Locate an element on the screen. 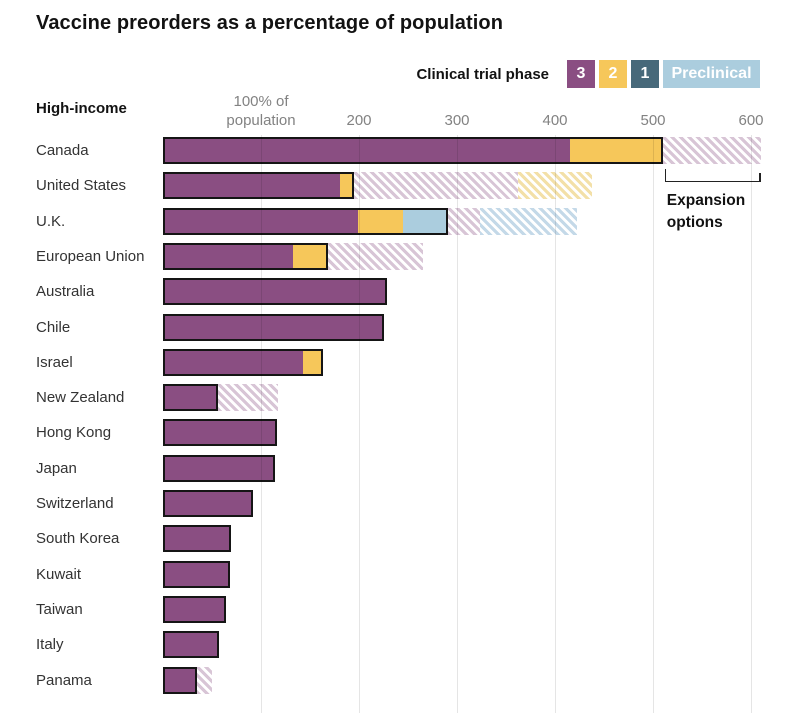  legend: Clinical trial phase 3 2 1 Preclinical is located at coordinates (588, 74).